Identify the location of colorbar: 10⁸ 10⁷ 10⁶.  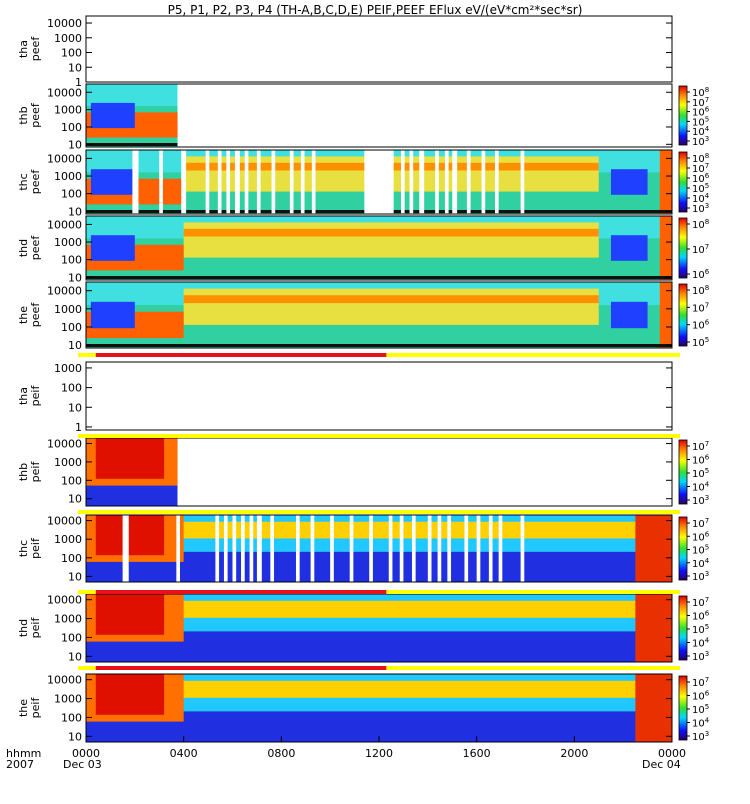
(694, 249).